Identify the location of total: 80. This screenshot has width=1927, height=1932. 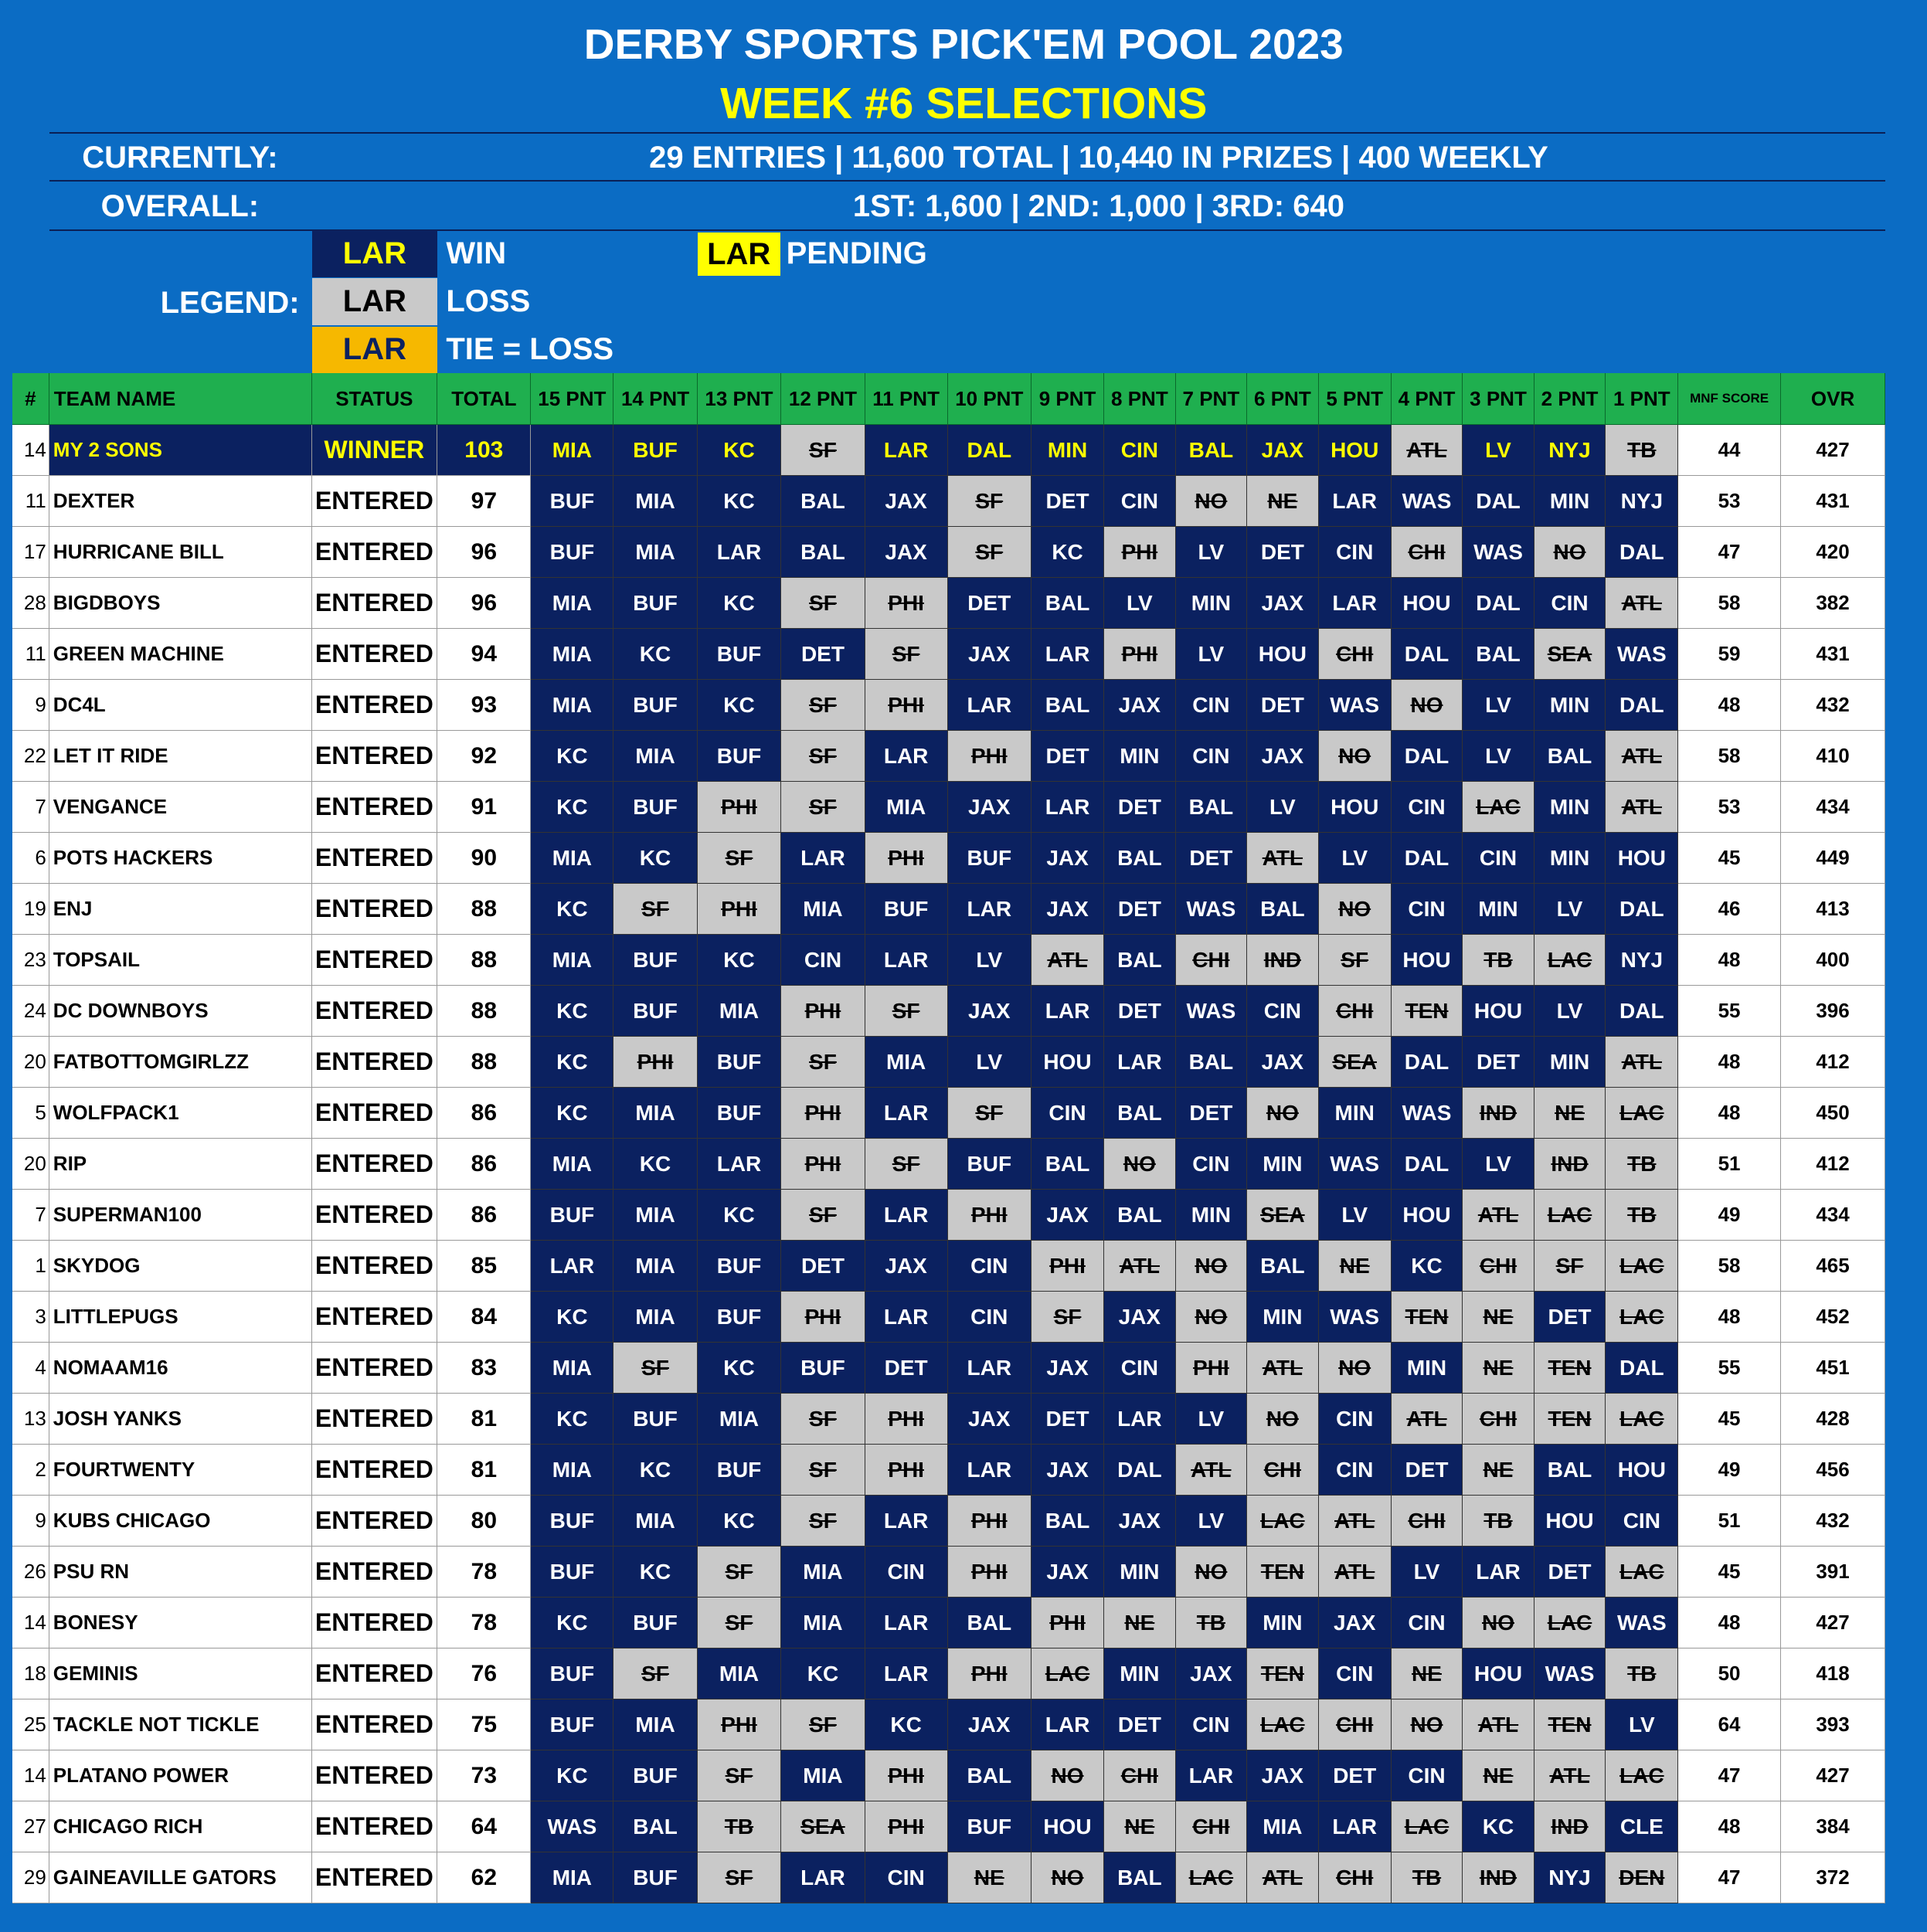
(484, 1521).